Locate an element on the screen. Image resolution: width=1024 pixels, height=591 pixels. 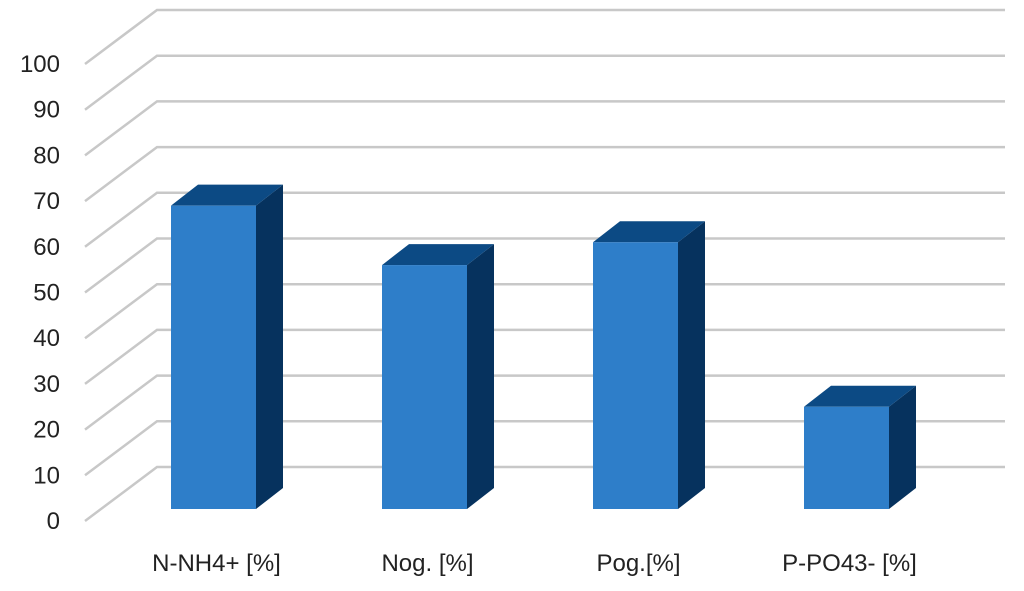
y-tick-label: 40 is located at coordinates (46, 338).